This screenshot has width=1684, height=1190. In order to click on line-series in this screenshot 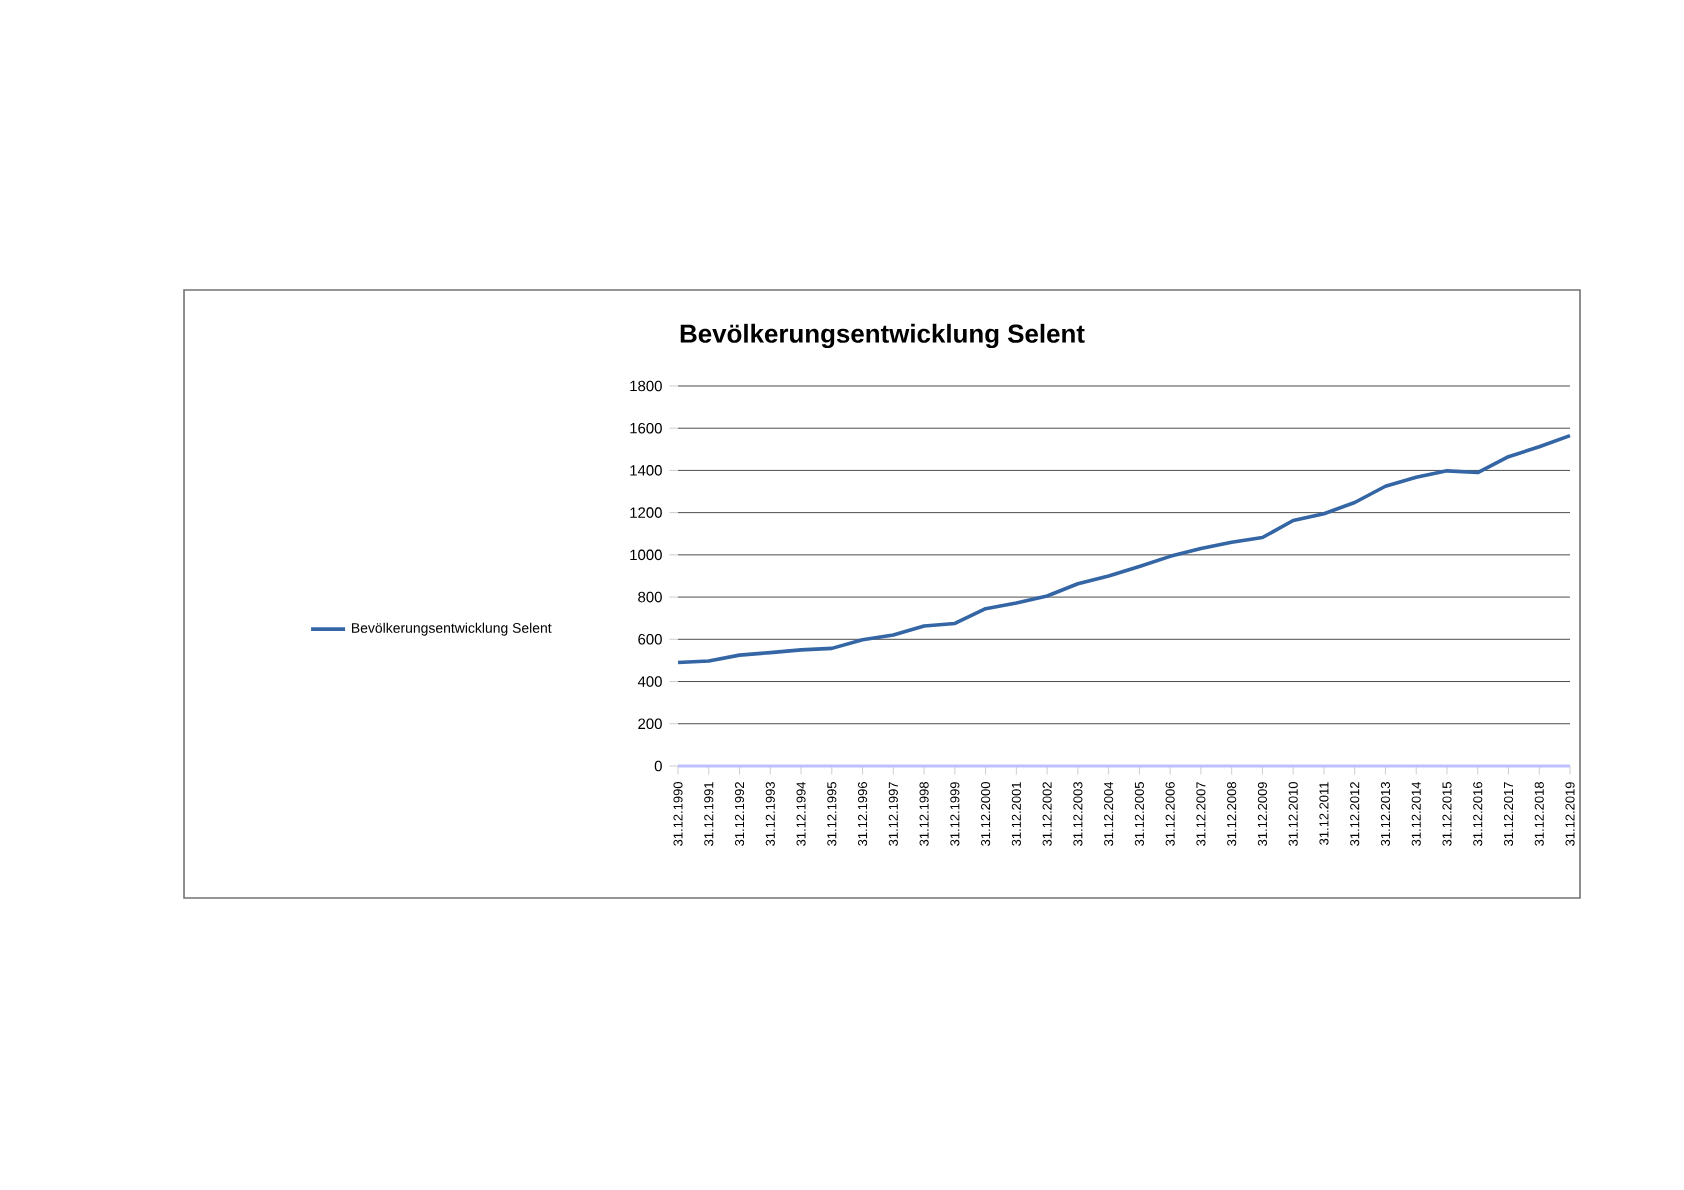, I will do `click(1124, 549)`.